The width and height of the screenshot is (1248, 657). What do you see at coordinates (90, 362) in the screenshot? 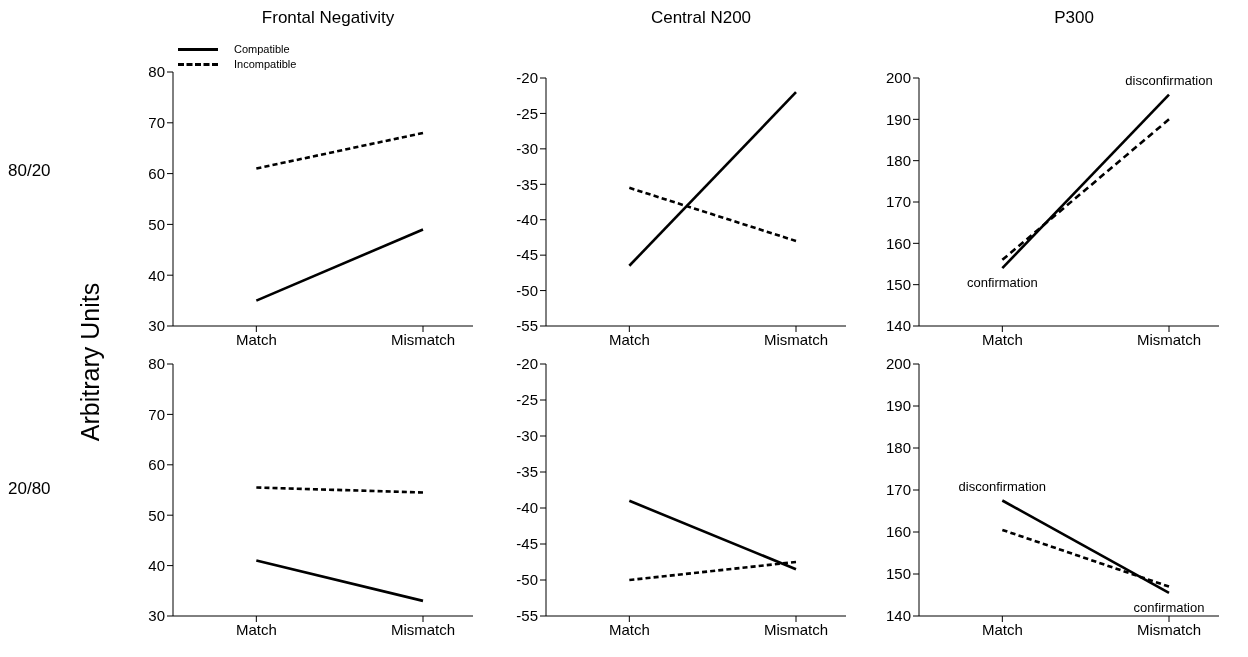
I see `y-axis-title: Arbitrary Units` at bounding box center [90, 362].